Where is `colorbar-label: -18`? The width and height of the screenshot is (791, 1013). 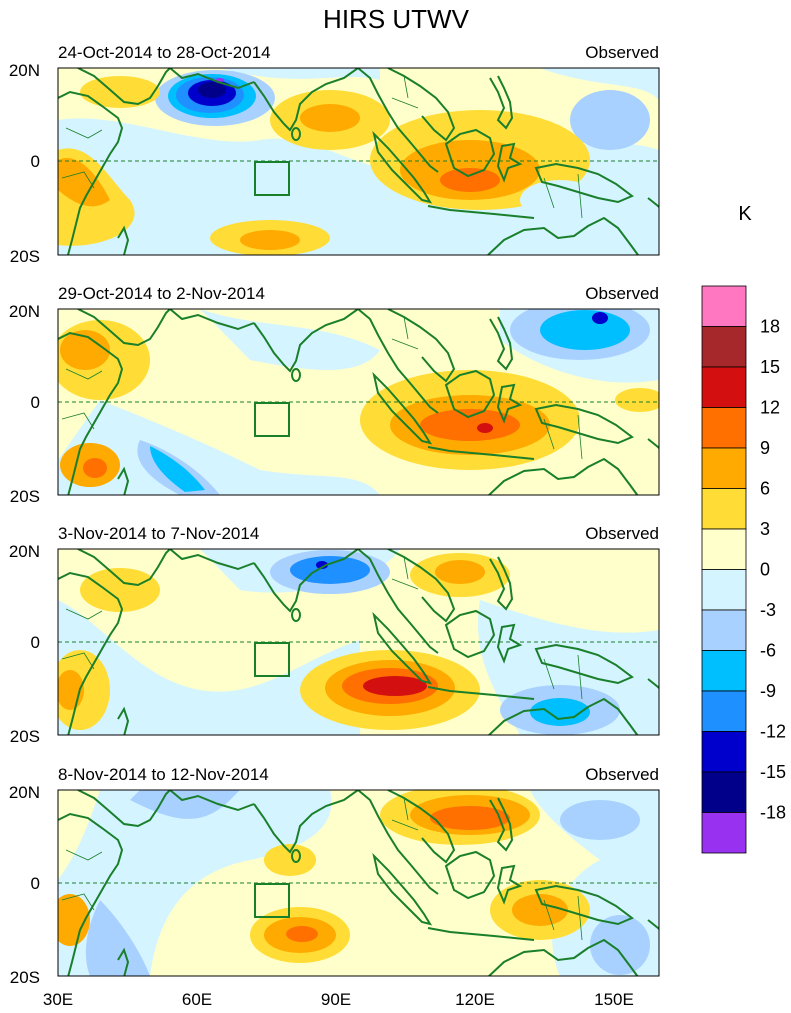 colorbar-label: -18 is located at coordinates (773, 813).